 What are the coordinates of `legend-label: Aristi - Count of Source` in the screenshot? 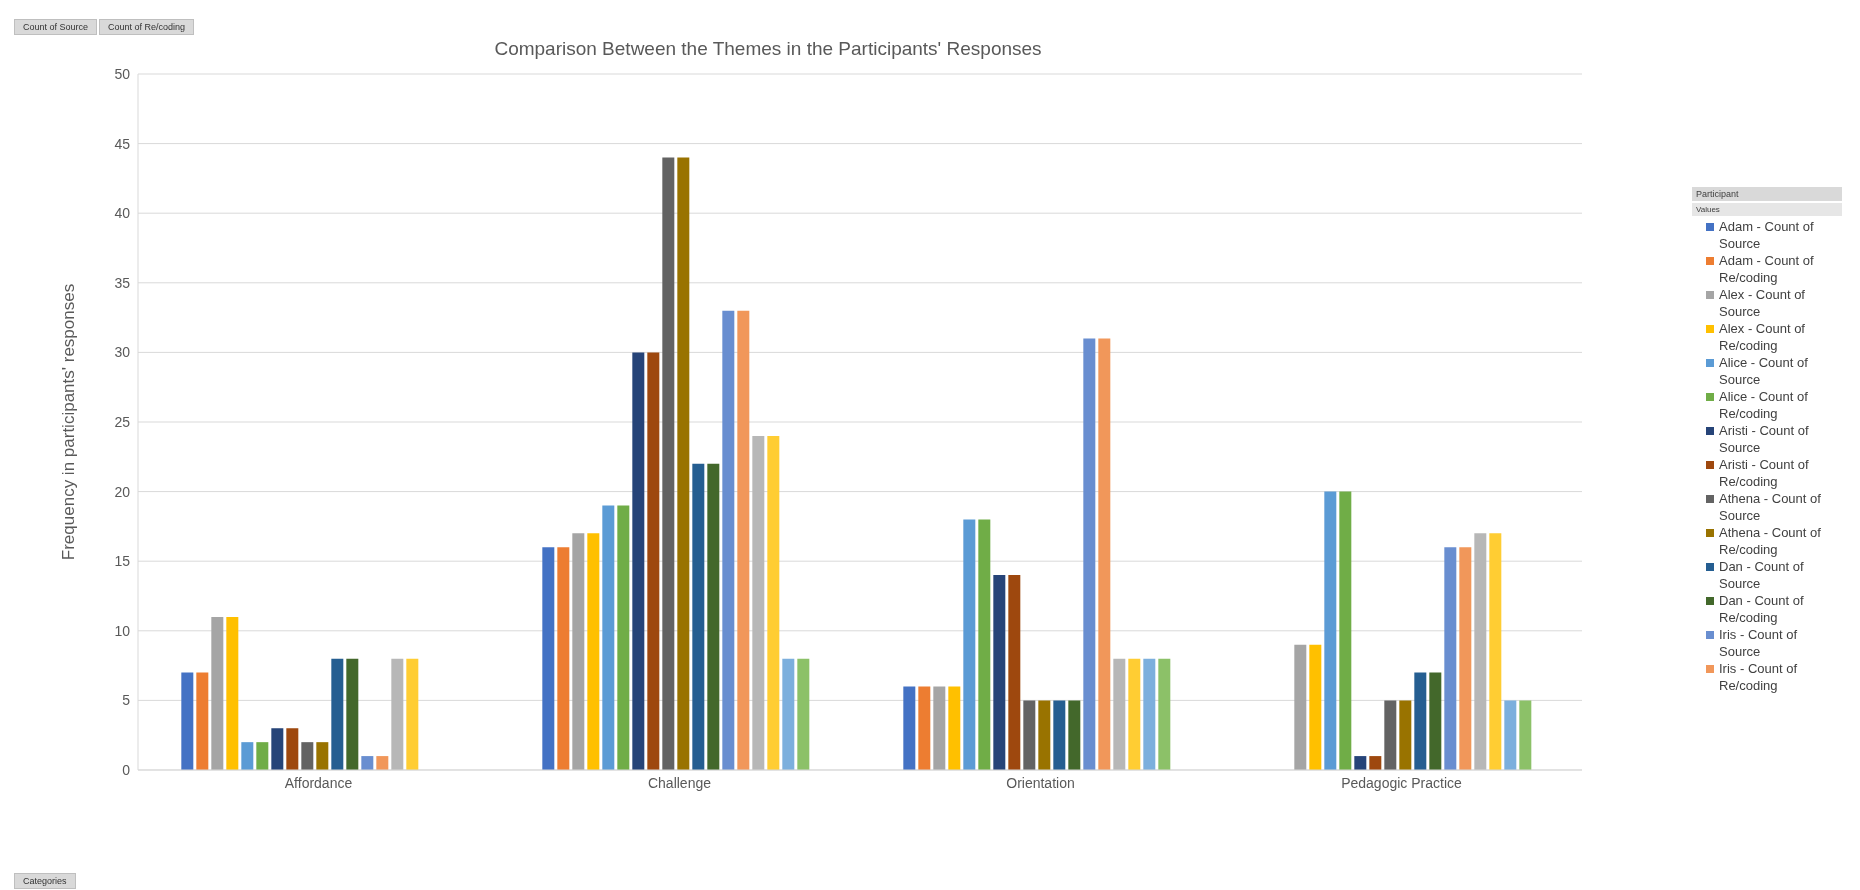 It's located at (1764, 438).